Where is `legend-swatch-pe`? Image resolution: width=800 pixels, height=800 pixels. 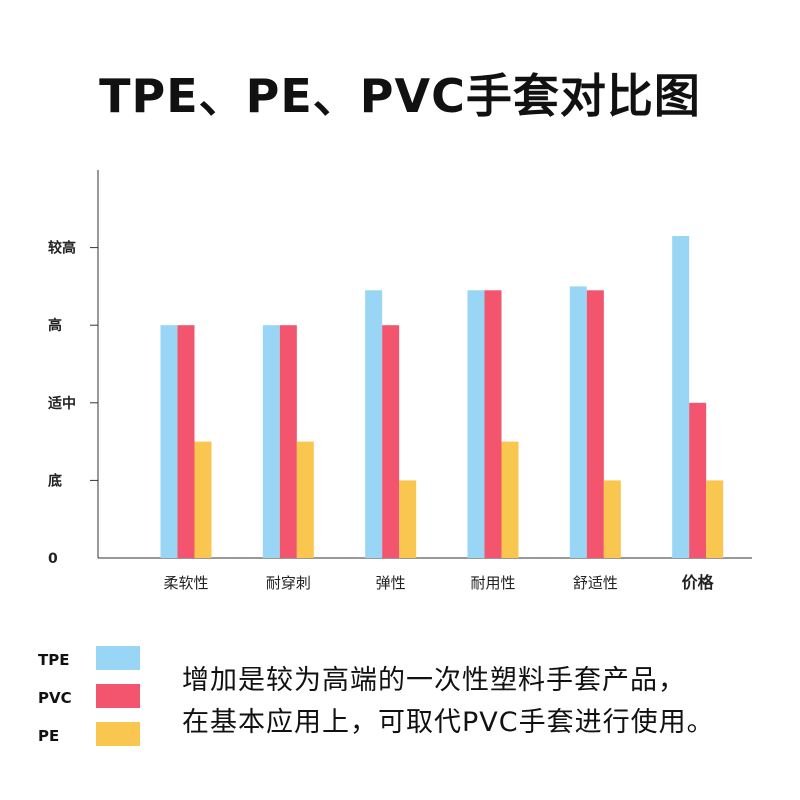 legend-swatch-pe is located at coordinates (118, 734).